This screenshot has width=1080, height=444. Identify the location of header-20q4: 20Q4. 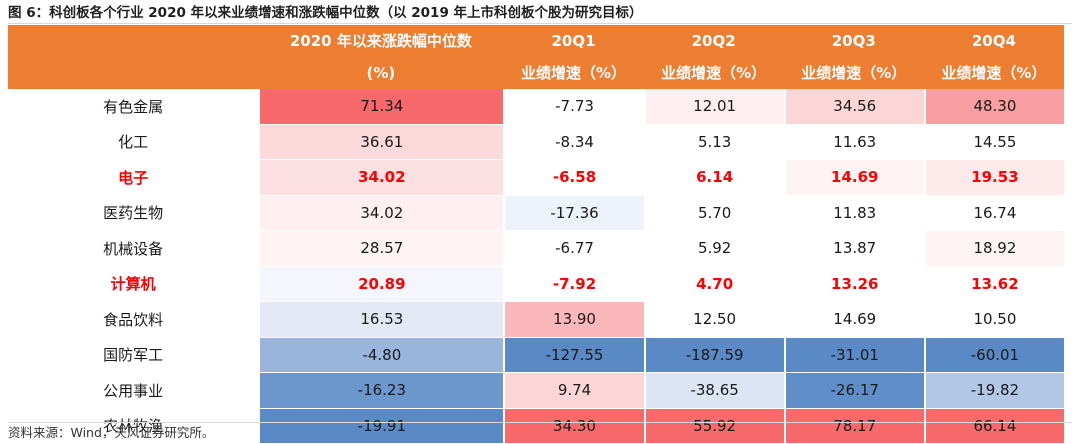
(994, 41).